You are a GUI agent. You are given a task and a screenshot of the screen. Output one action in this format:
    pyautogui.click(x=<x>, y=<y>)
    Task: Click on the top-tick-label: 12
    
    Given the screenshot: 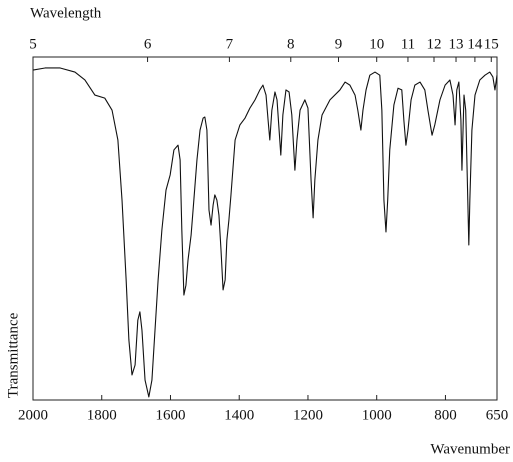 What is the action you would take?
    pyautogui.click(x=433, y=44)
    